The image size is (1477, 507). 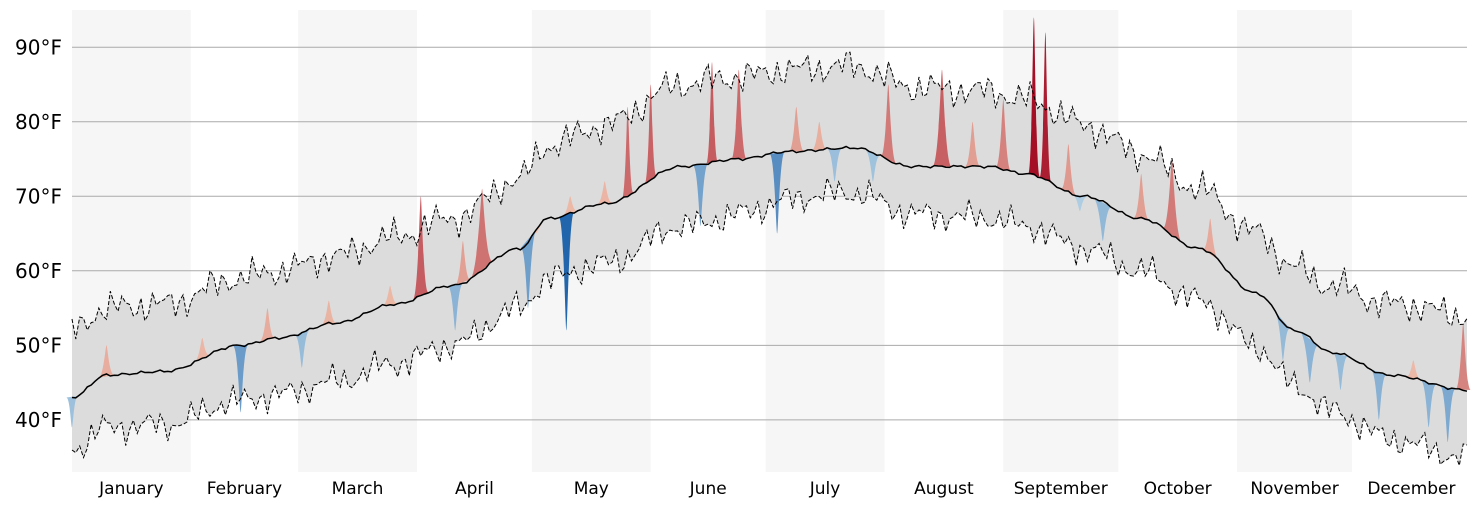 I want to click on x-tick-label-september: September, so click(x=1061, y=489).